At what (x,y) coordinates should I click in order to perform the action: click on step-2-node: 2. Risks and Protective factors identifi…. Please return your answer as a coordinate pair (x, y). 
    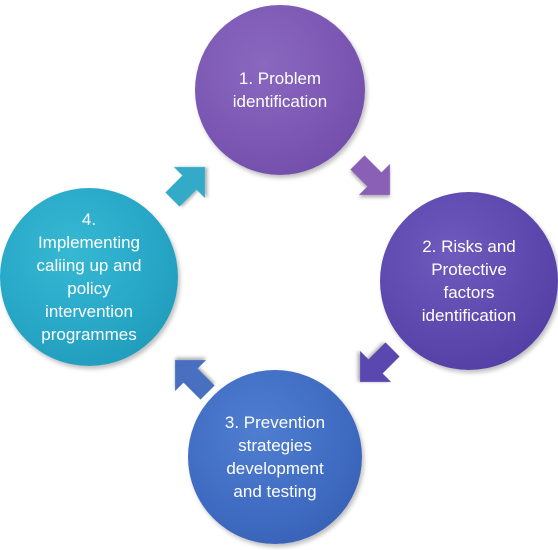
    Looking at the image, I should click on (469, 281).